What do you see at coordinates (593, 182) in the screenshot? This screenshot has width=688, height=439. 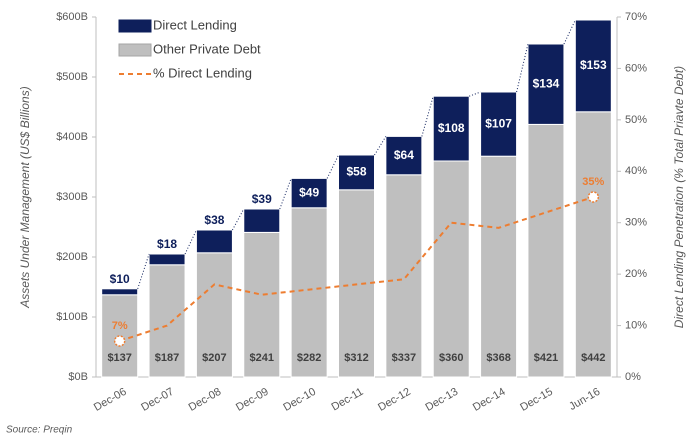 I see `line-label: 35%` at bounding box center [593, 182].